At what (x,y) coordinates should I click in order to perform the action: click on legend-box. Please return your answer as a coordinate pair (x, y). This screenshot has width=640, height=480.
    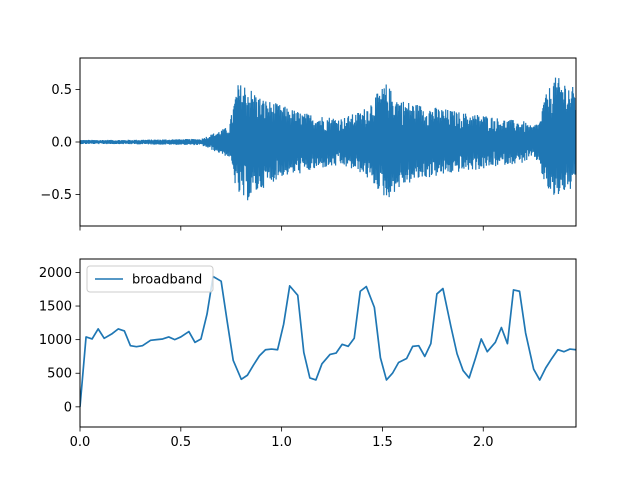
    Looking at the image, I should click on (150, 279).